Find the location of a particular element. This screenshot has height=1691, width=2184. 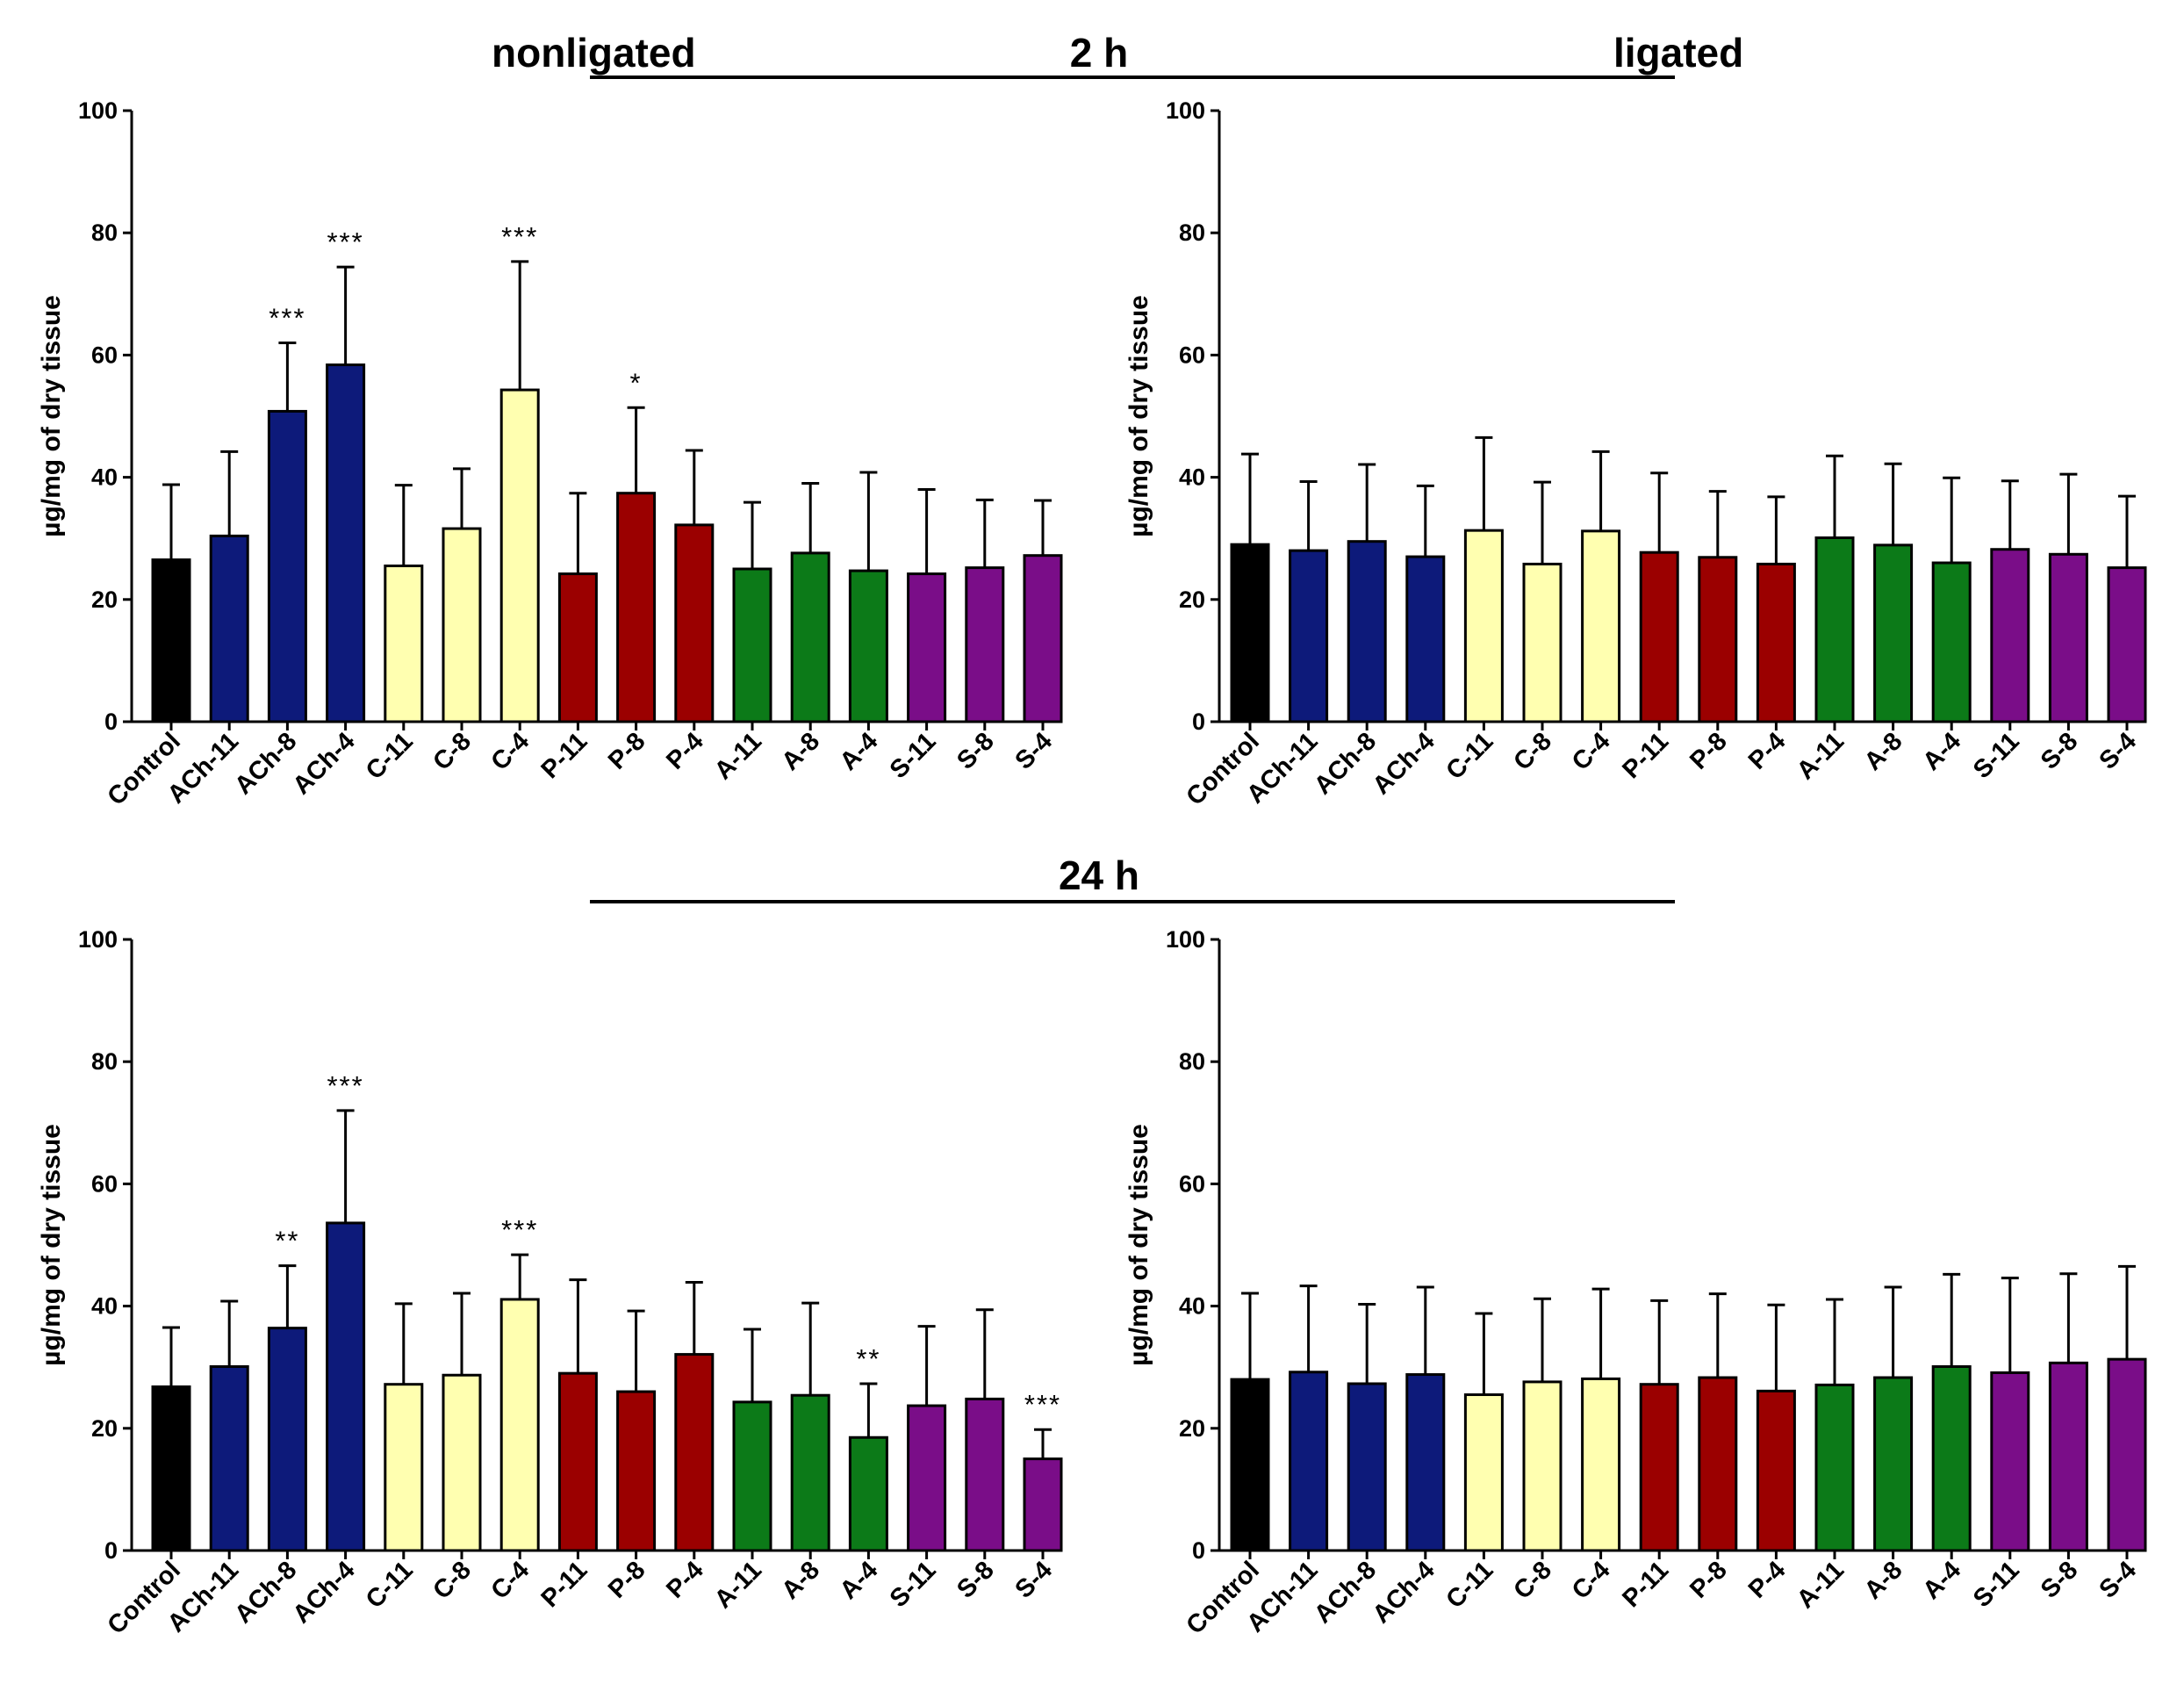

header-2h: 2 h is located at coordinates (1099, 53).